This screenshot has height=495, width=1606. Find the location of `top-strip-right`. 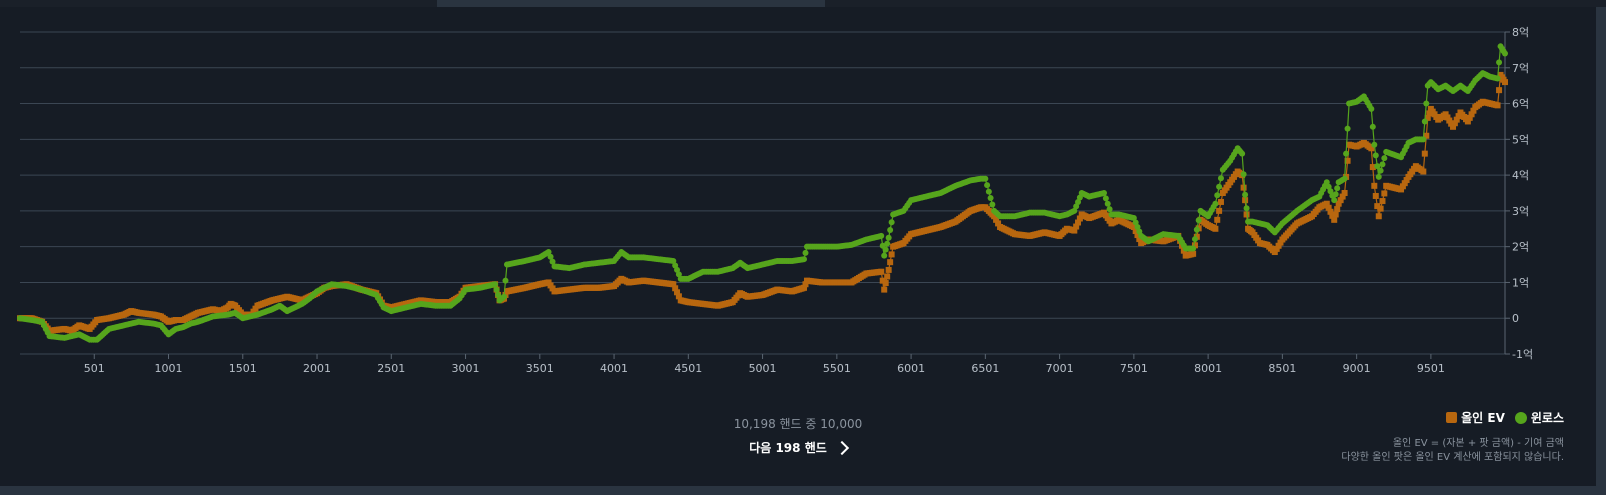

top-strip-right is located at coordinates (1215, 3).